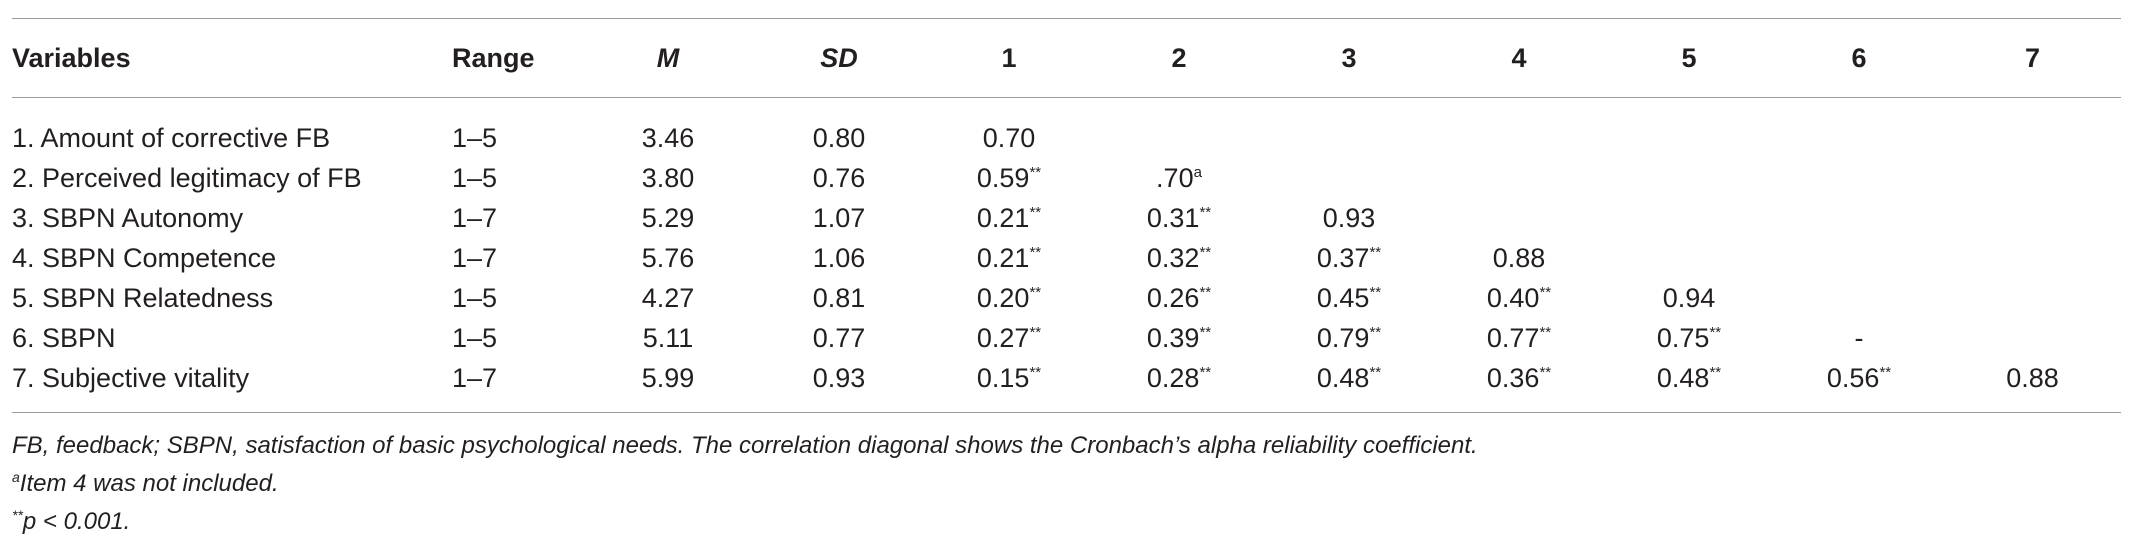  Describe the element at coordinates (668, 377) in the screenshot. I see `row-mean: 5.99` at that location.